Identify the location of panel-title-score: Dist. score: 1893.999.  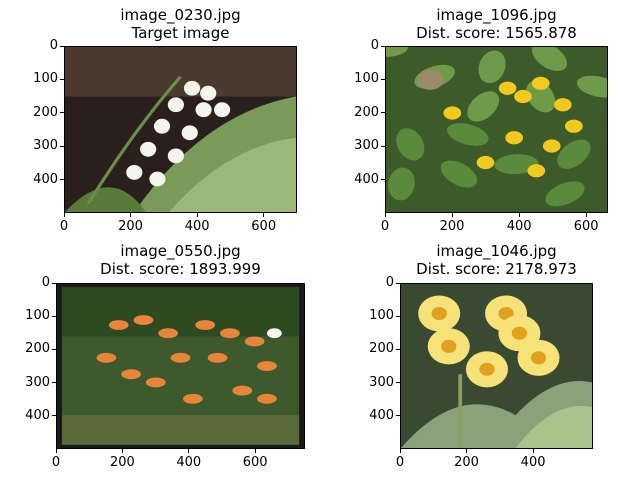
(180, 269).